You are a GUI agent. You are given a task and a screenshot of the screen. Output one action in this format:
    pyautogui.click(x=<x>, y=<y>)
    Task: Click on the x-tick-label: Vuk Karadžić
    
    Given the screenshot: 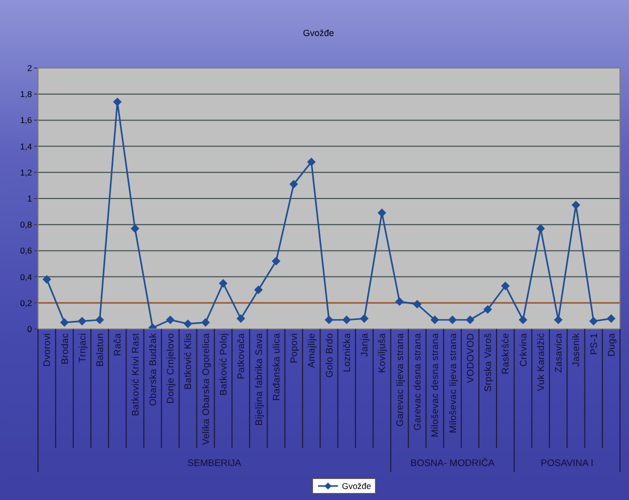 What is the action you would take?
    pyautogui.click(x=541, y=362)
    